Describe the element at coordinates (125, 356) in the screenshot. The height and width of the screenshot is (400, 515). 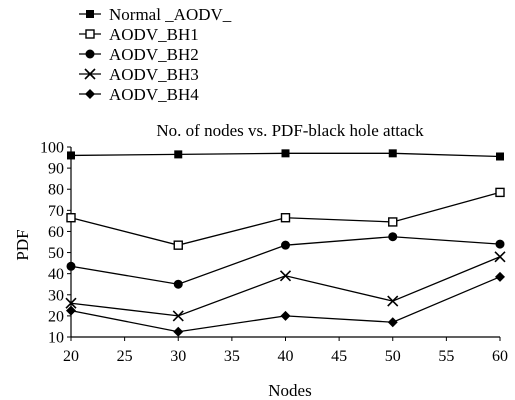
I see `x-tick-label: 25` at that location.